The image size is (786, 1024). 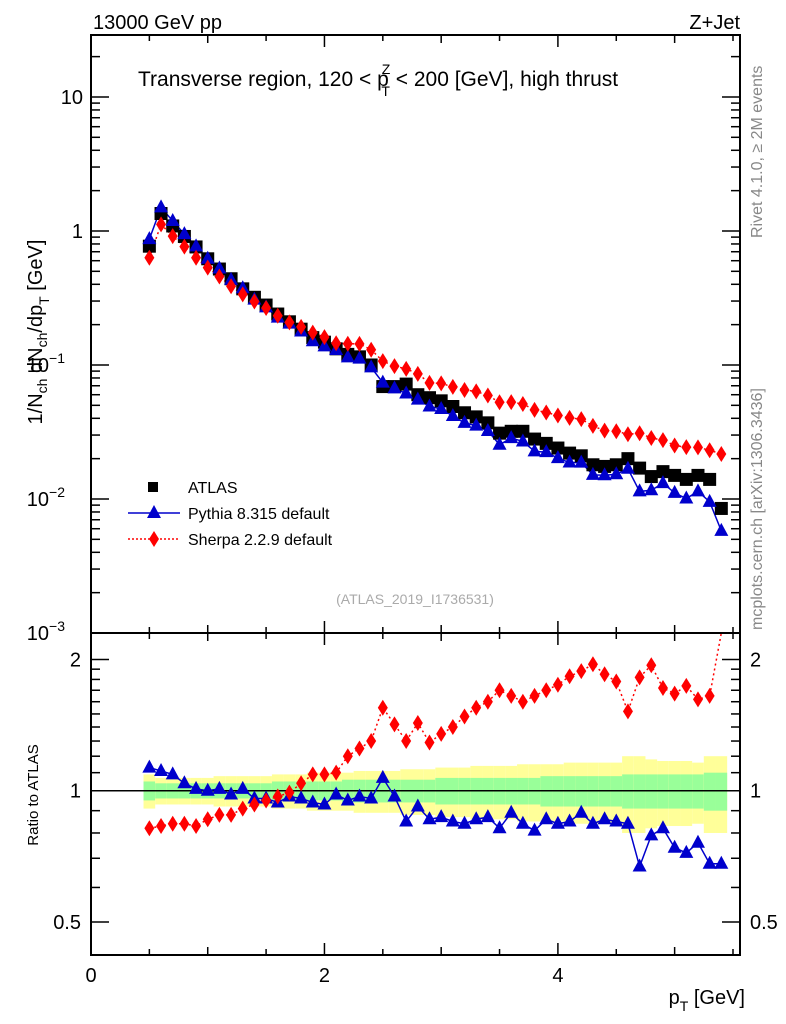 I want to click on ratio-y-tick-label-right: 2, so click(x=755, y=660).